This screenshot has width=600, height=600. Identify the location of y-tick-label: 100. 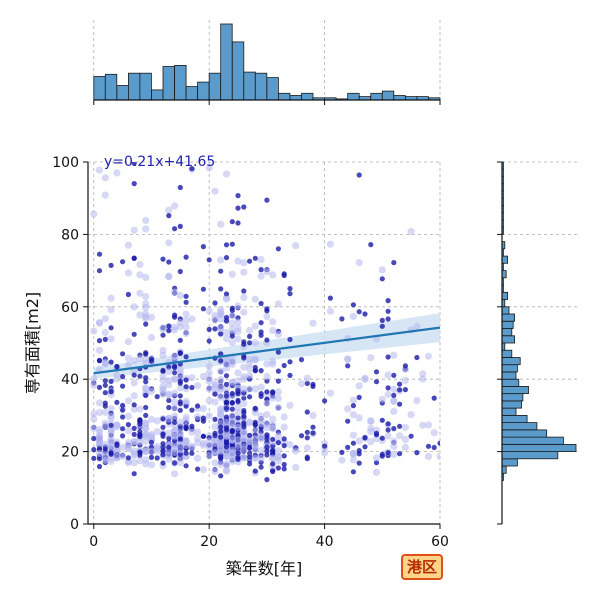
(65, 163).